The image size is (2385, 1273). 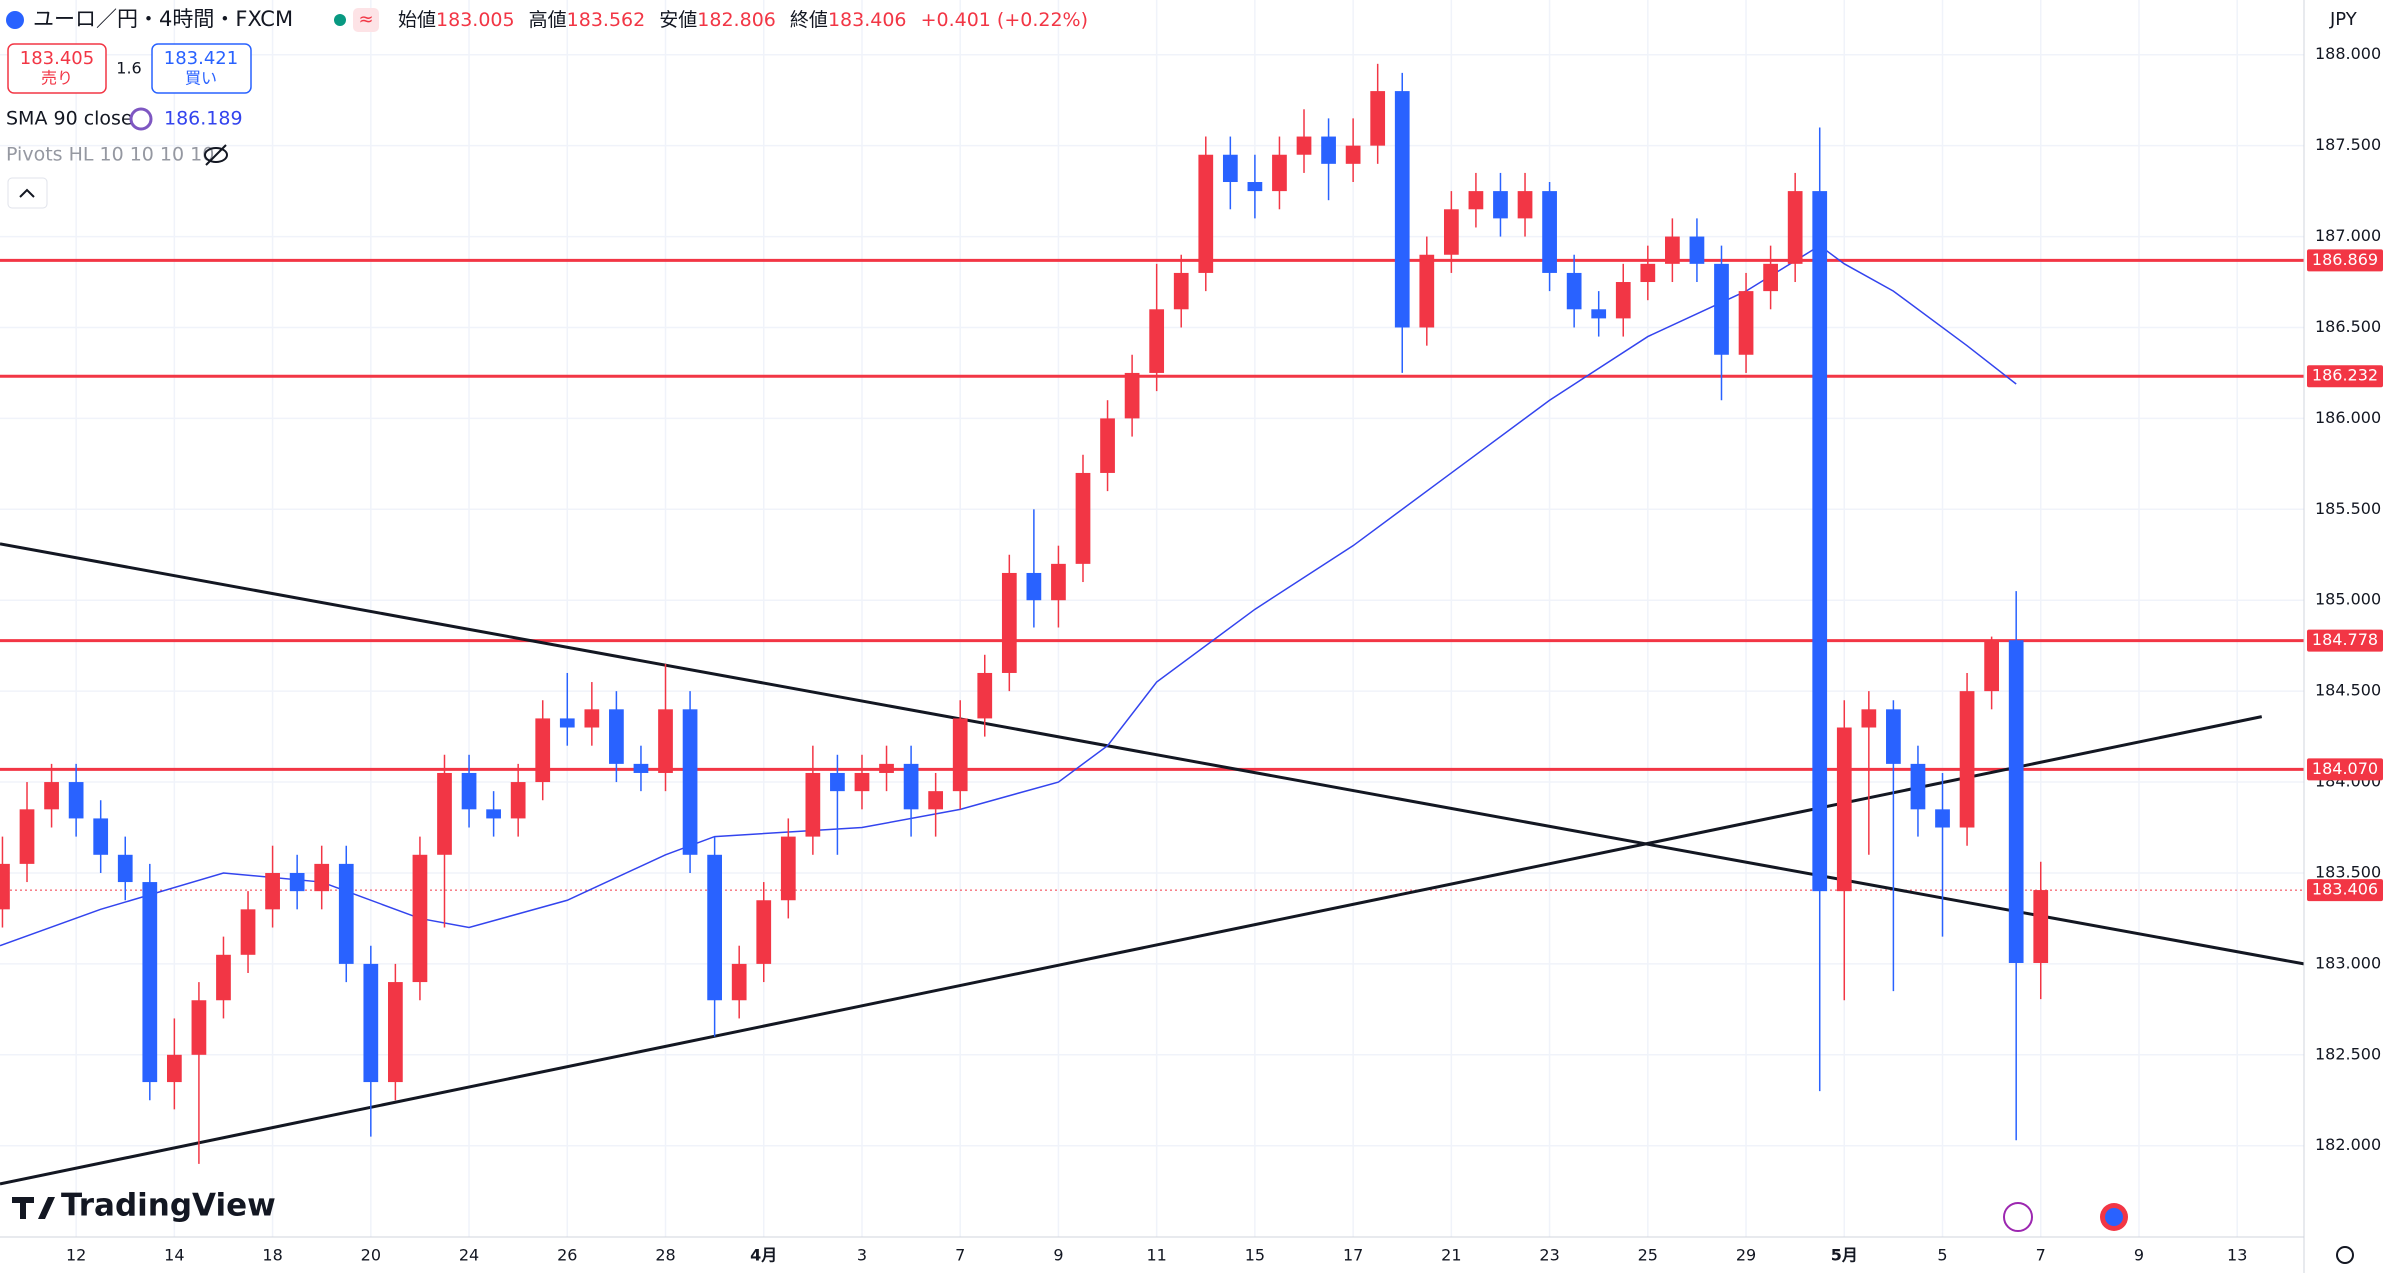 What do you see at coordinates (862, 1255) in the screenshot?
I see `x-tick-label: 3` at bounding box center [862, 1255].